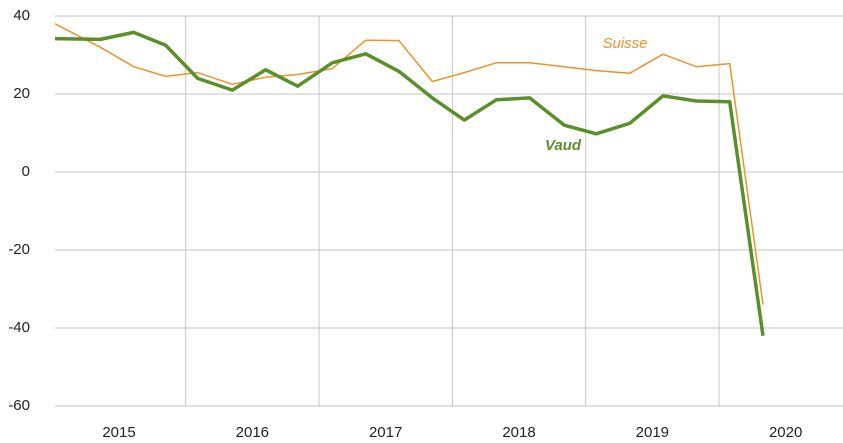 Image resolution: width=843 pixels, height=443 pixels. Describe the element at coordinates (518, 432) in the screenshot. I see `x-tick-label: 2018` at that location.